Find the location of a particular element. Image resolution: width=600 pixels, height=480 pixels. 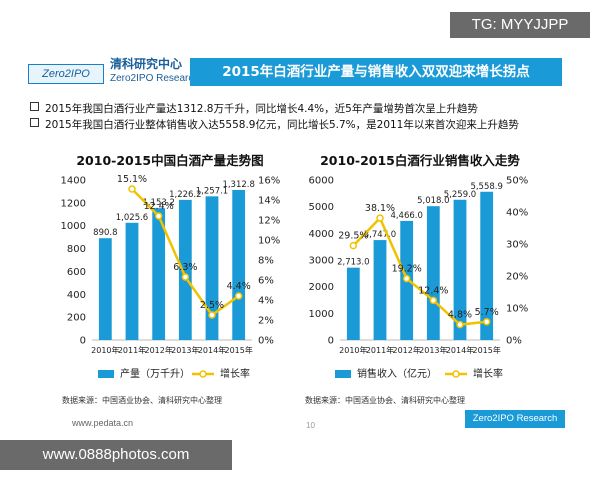

y2-tick-label: 14% is located at coordinates (269, 201).